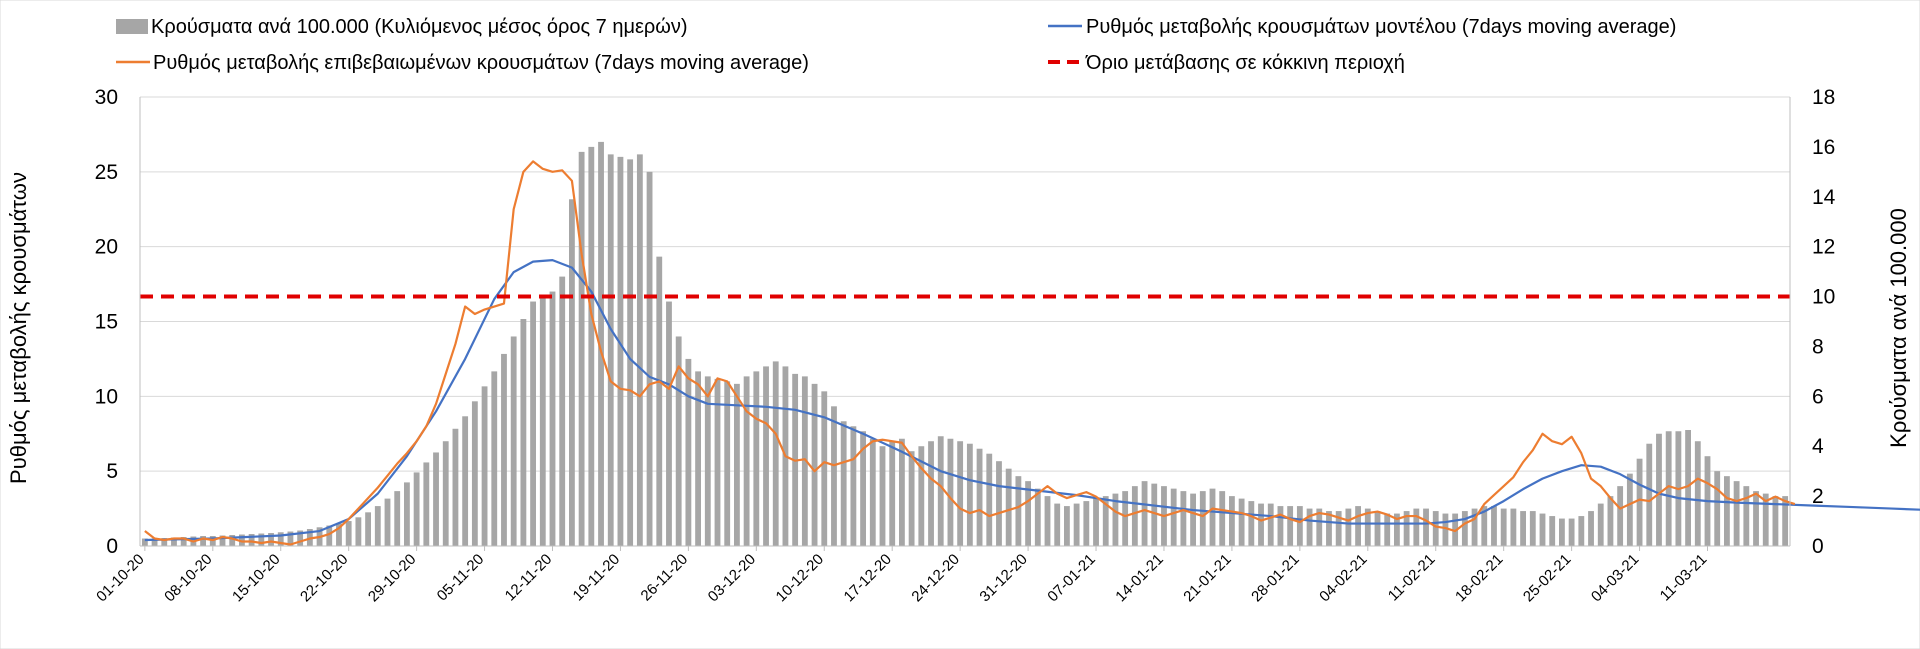 This screenshot has height=649, width=1920. What do you see at coordinates (1818, 346) in the screenshot?
I see `y-tick-label-right: 8` at bounding box center [1818, 346].